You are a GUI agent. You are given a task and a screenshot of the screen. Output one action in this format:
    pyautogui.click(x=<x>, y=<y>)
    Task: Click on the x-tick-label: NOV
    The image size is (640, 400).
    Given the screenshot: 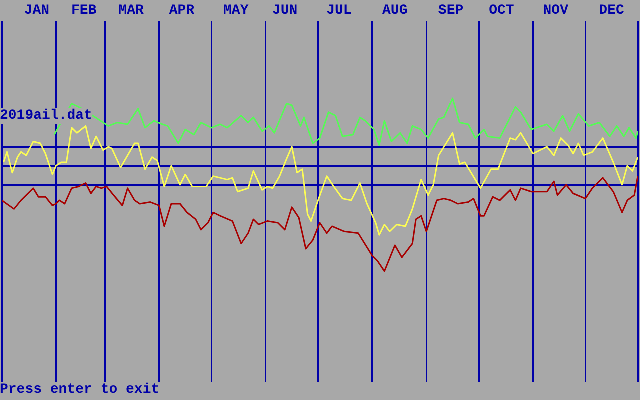 What is the action you would take?
    pyautogui.click(x=556, y=10)
    